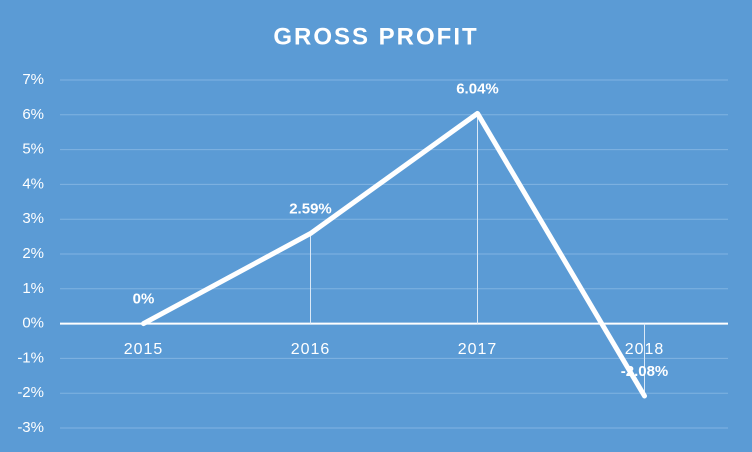 The image size is (752, 452). Describe the element at coordinates (310, 208) in the screenshot. I see `data-label: 2.59%` at that location.